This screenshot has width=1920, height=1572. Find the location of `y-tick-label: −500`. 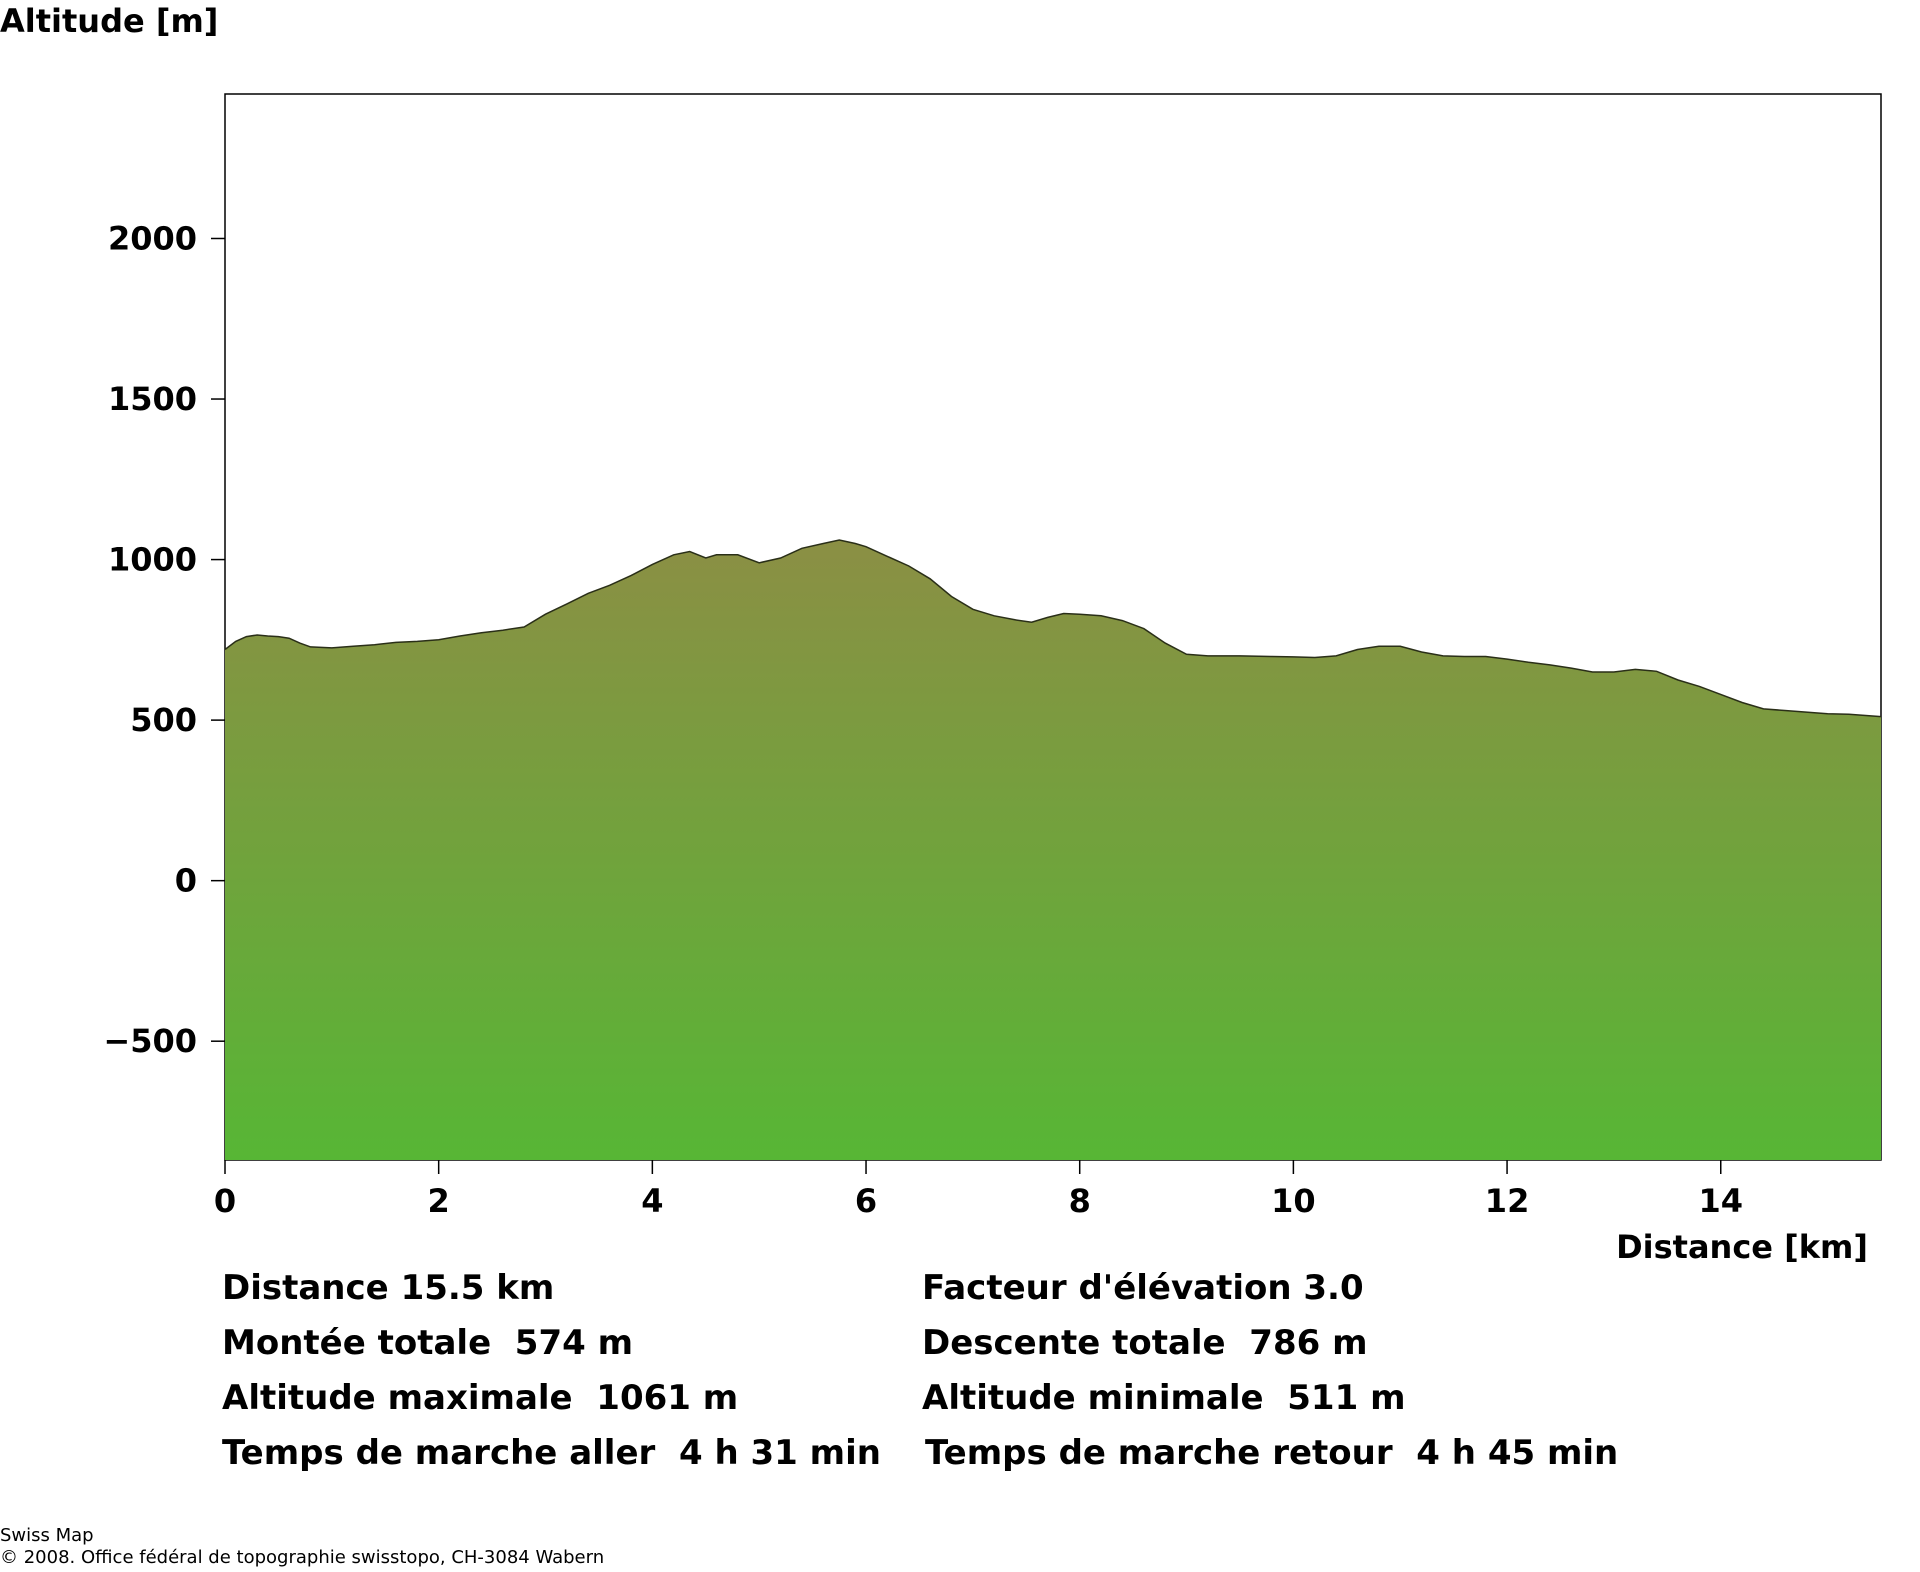

y-tick-label: −500 is located at coordinates (150, 1041).